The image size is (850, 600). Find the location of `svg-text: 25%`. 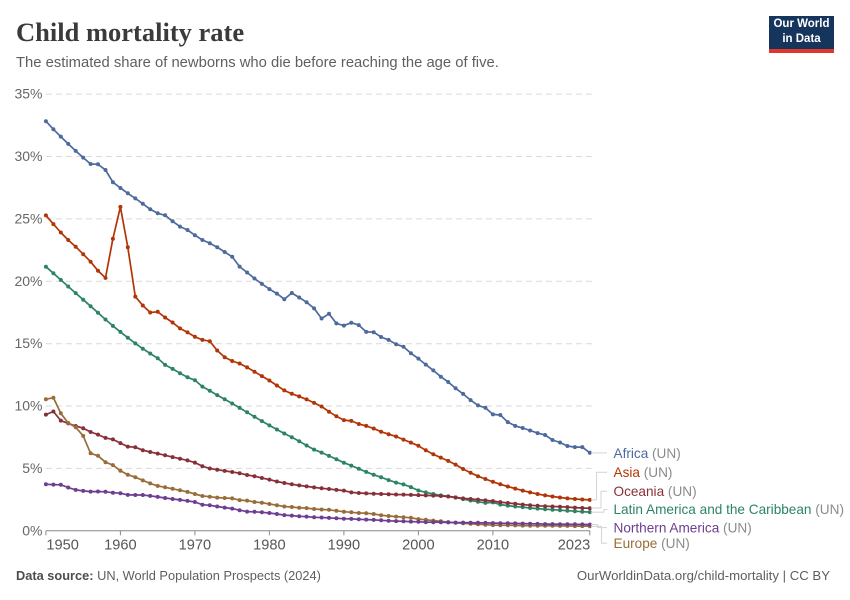

svg-text: 25% is located at coordinates (28, 218).